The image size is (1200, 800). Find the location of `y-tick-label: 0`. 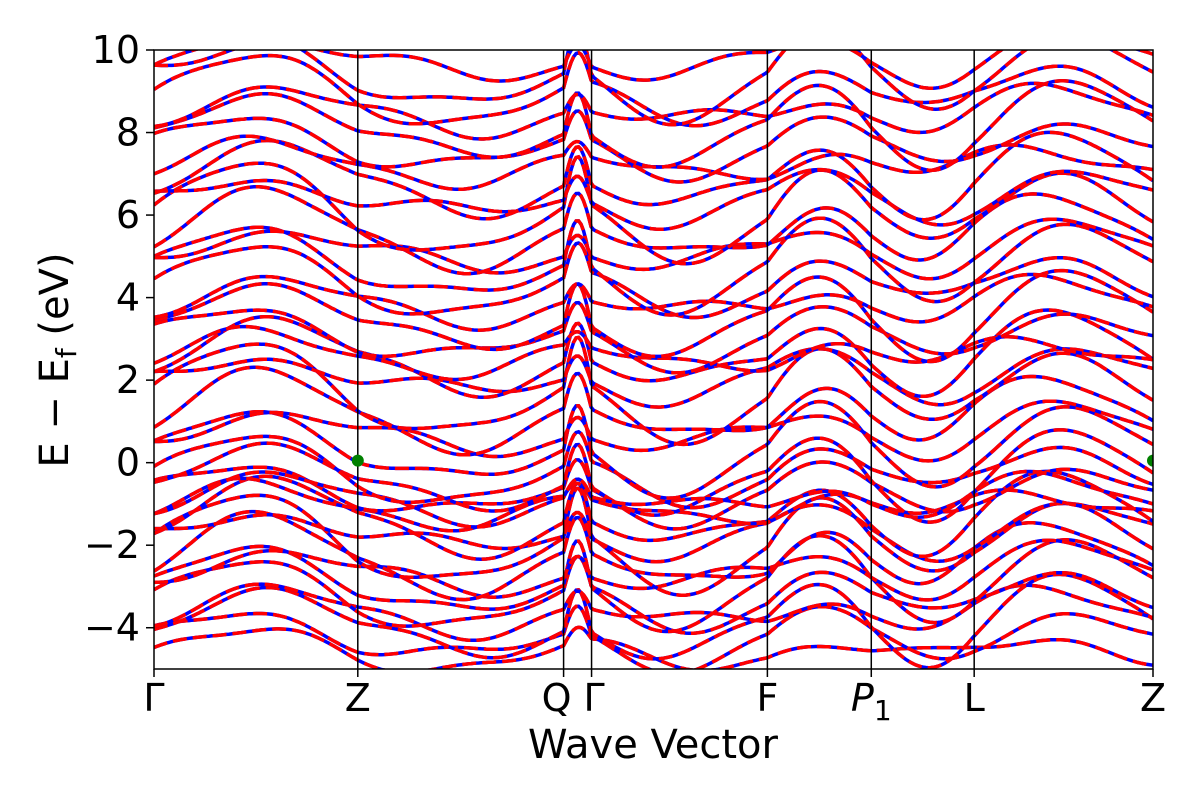

y-tick-label: 0 is located at coordinates (128, 463).